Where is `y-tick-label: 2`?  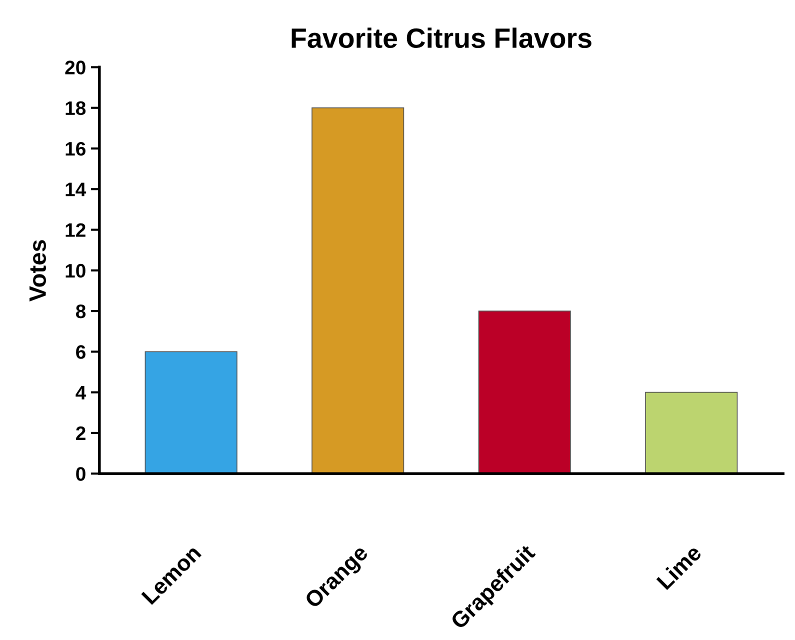
y-tick-label: 2 is located at coordinates (81, 433).